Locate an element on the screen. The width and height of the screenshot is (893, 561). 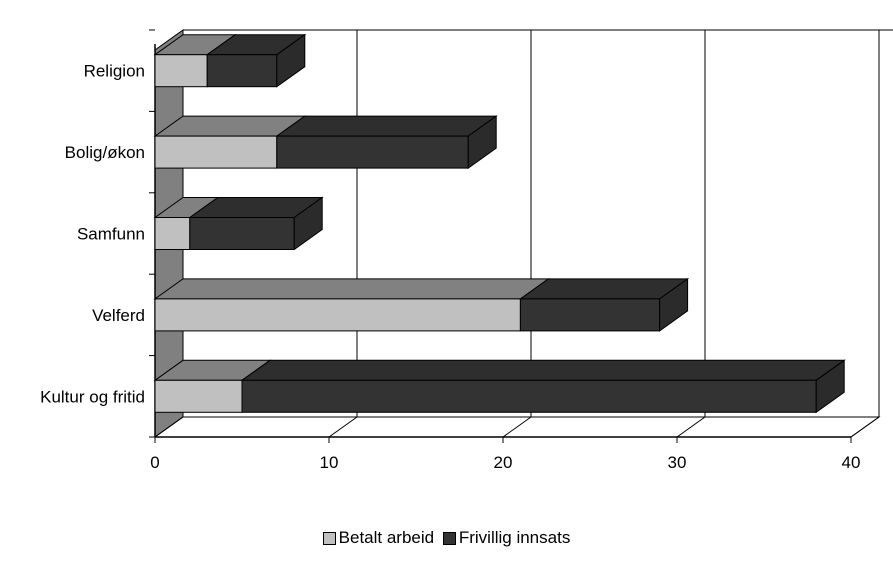
bar-religion-betalt-arbeid is located at coordinates (181, 71).